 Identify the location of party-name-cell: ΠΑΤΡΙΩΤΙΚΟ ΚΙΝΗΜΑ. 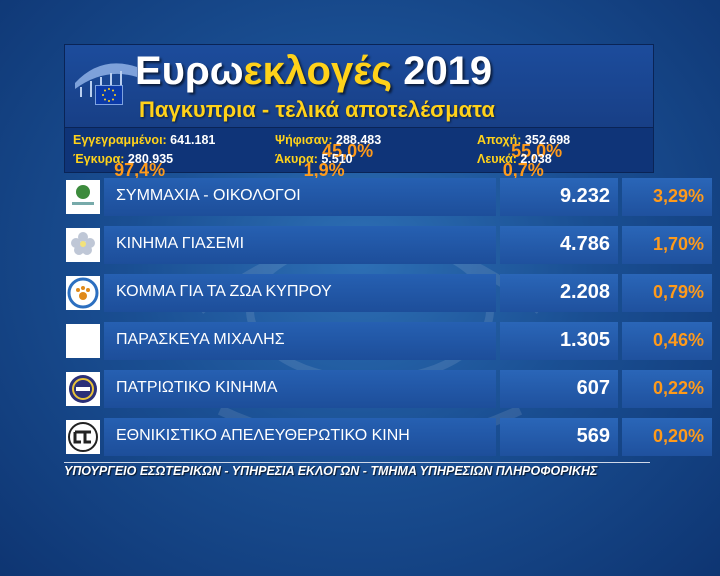
(300, 389).